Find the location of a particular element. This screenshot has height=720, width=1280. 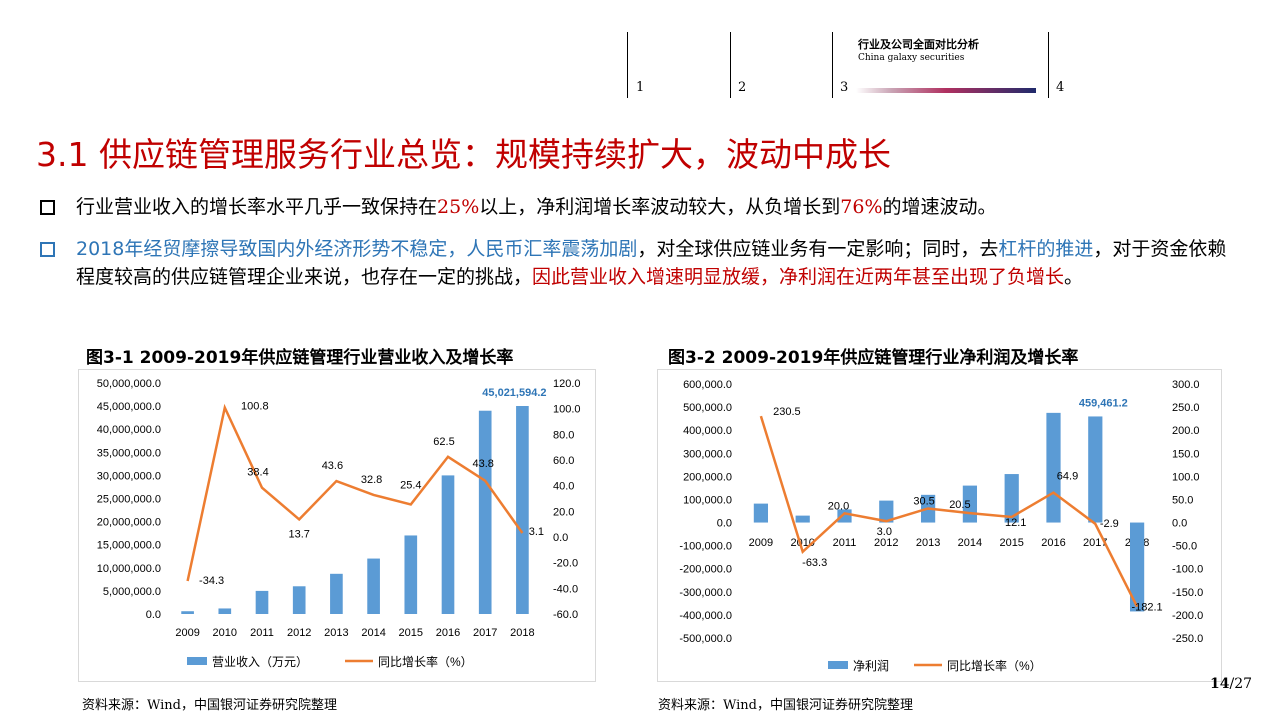

page-total: /27 is located at coordinates (1241, 684).